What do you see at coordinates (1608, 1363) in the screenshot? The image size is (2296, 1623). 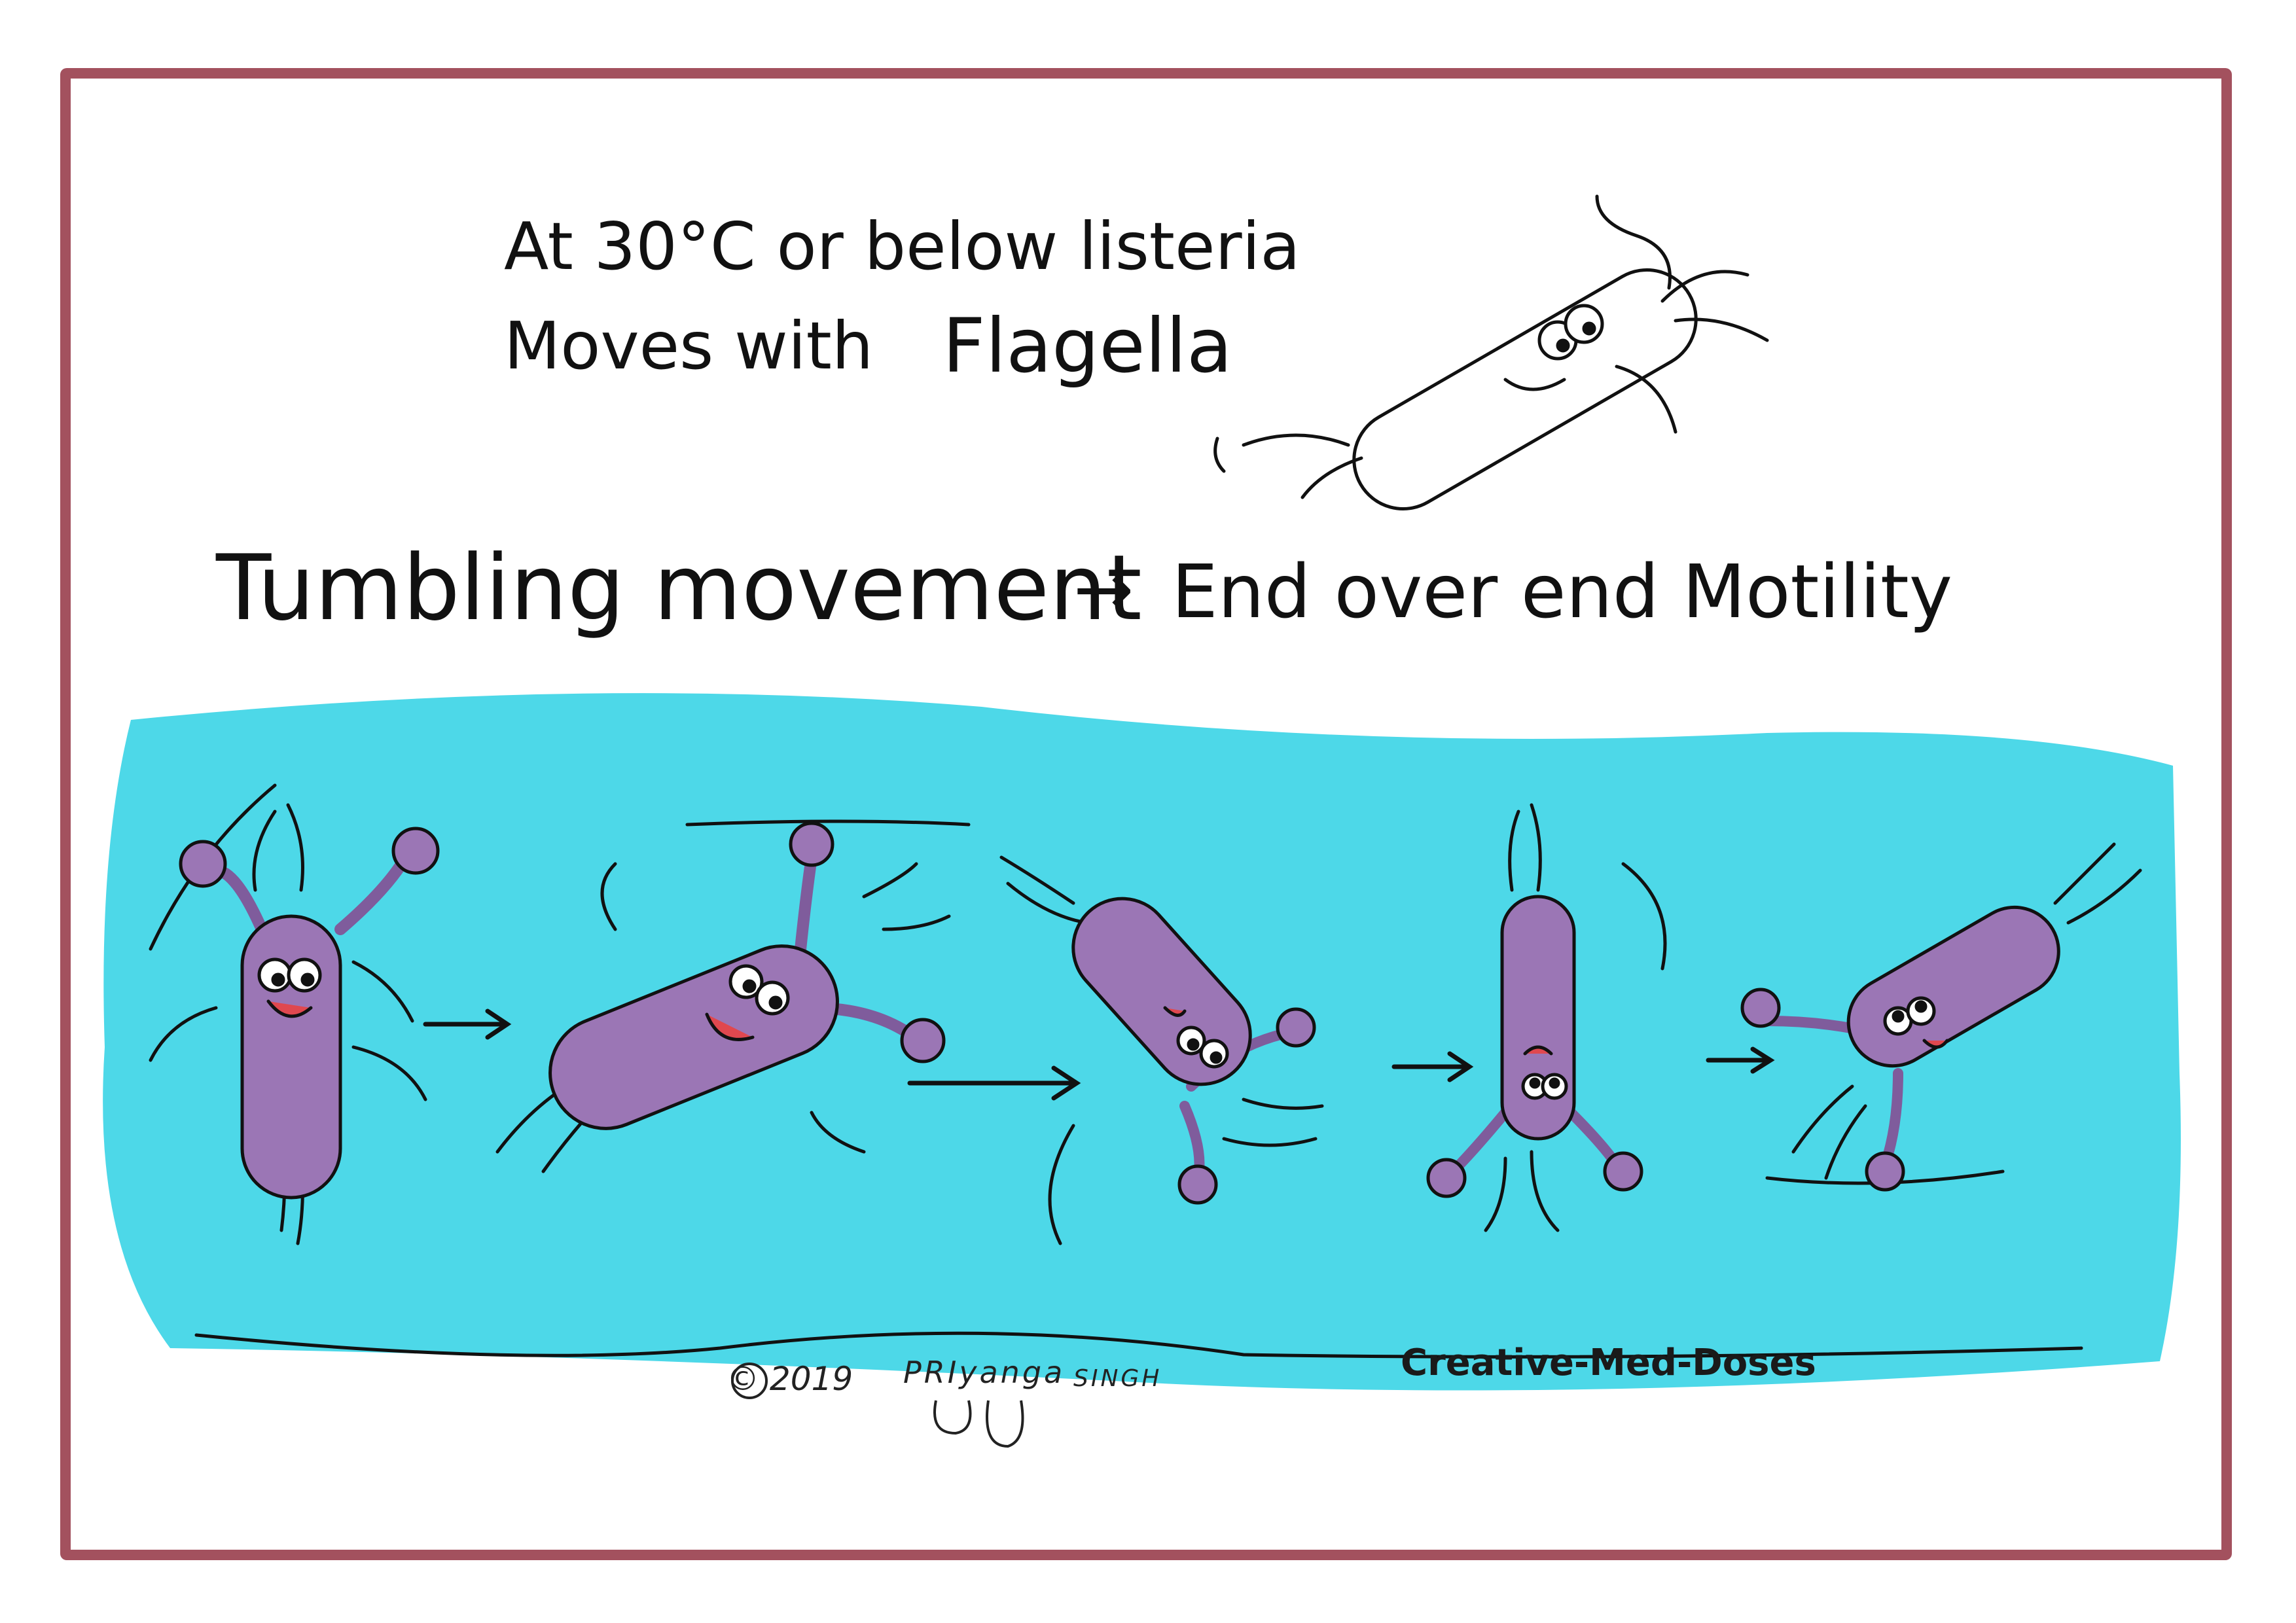 I see `brand-credit: Creative-Med-Doses` at bounding box center [1608, 1363].